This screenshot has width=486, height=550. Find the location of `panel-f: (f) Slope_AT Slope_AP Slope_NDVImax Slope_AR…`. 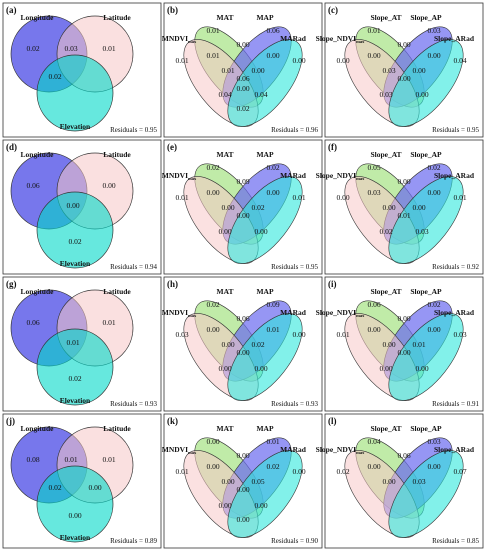

panel-f: (f) Slope_AT Slope_AP Slope_NDVImax Slope_AR… is located at coordinates (400, 207).